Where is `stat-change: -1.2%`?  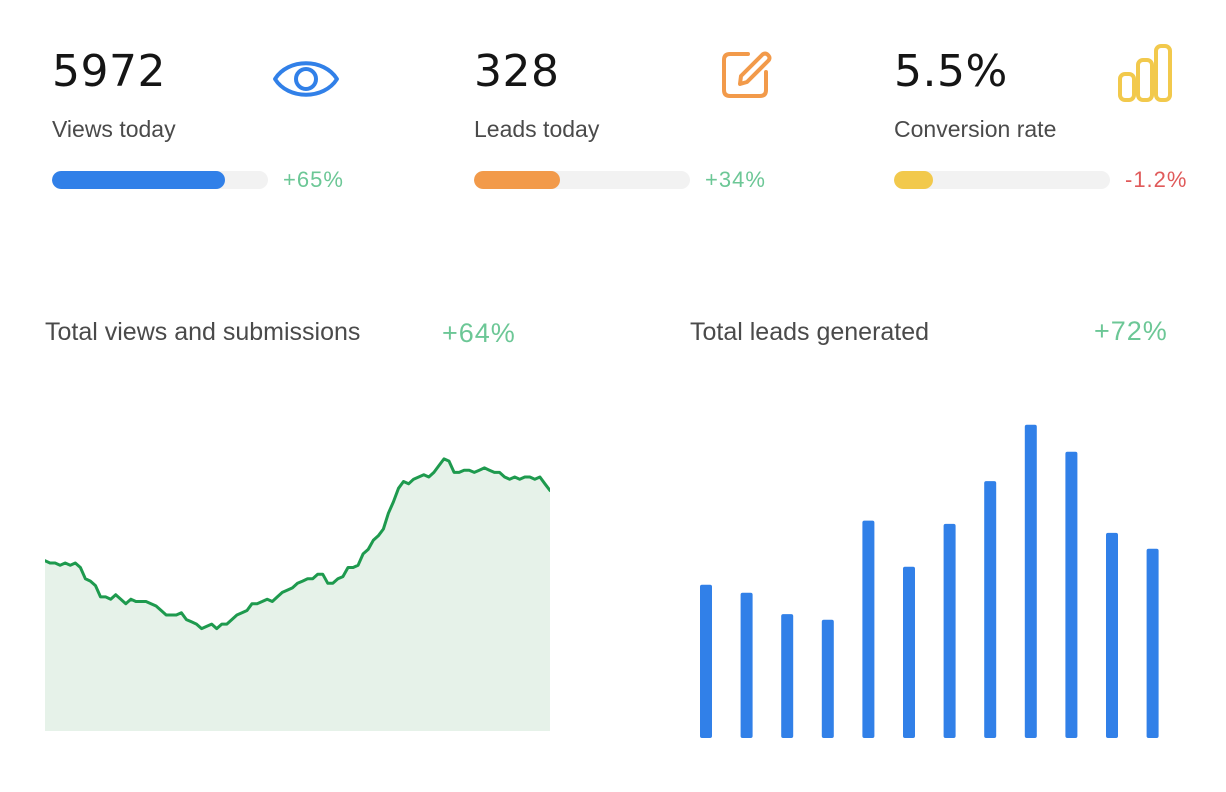
stat-change: -1.2% is located at coordinates (1156, 179).